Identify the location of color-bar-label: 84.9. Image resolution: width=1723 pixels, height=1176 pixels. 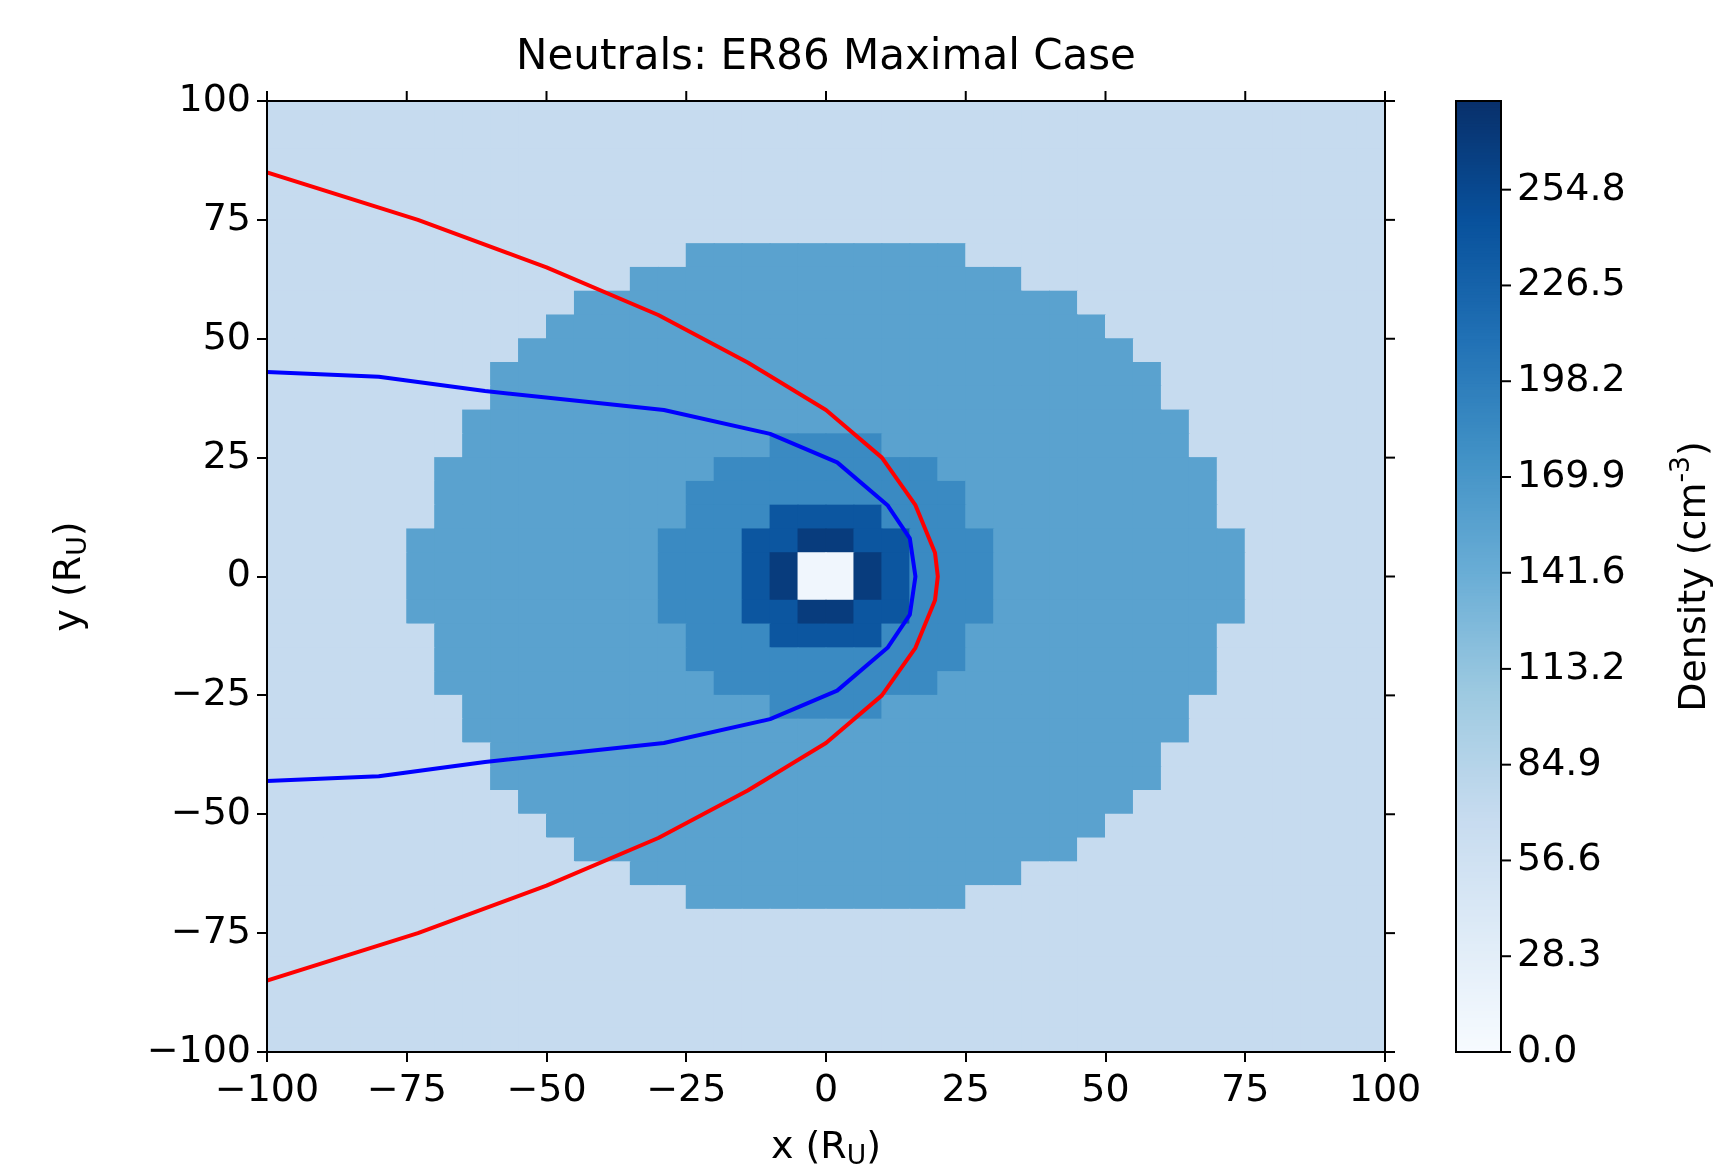
(1559, 761).